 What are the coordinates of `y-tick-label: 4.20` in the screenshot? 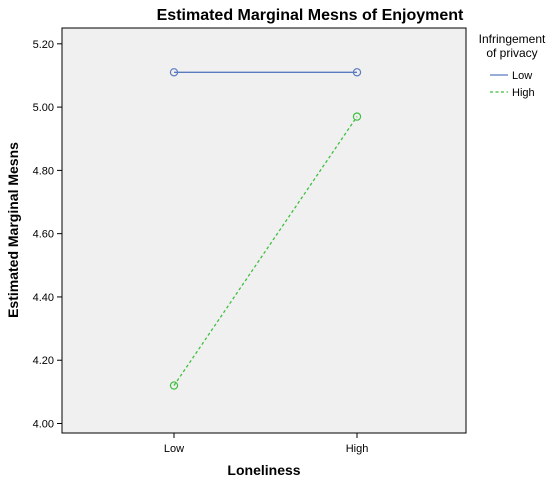 It's located at (43, 361).